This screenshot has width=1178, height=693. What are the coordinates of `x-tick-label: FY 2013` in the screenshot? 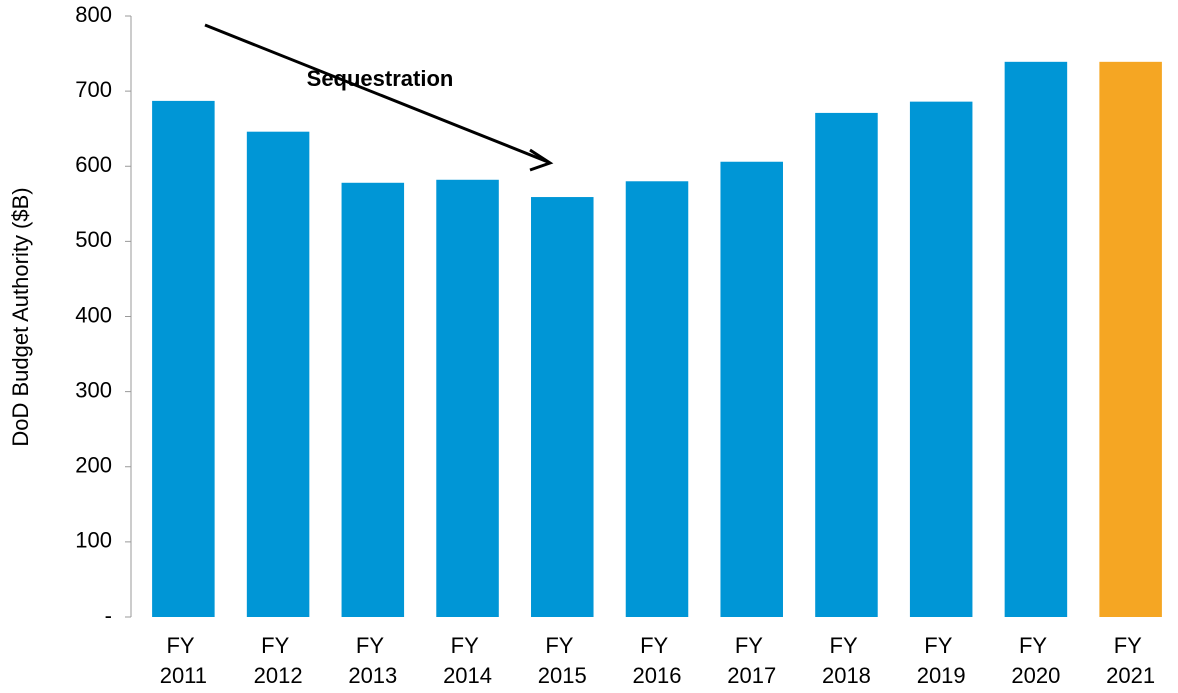 It's located at (372, 660).